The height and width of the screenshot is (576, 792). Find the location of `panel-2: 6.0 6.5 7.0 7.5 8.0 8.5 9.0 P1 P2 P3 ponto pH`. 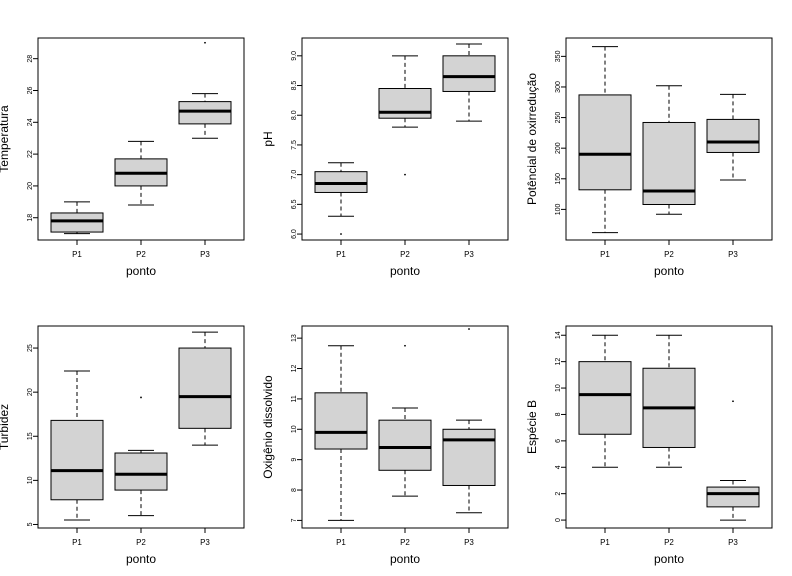

panel-2: 6.0 6.5 7.0 7.5 8.0 8.5 9.0 P1 P2 P3 ponto pH is located at coordinates (385, 157).